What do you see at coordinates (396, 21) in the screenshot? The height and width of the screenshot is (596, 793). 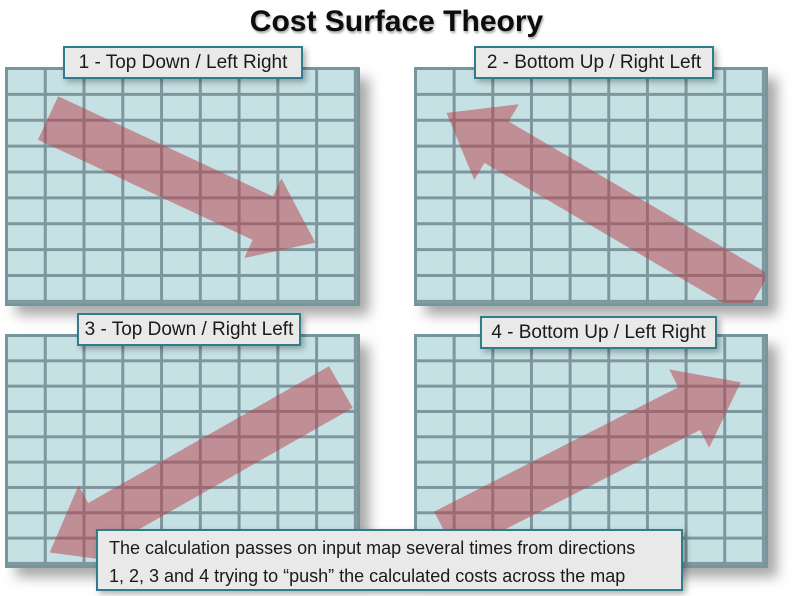 I see `page-title: Cost Surface Theory` at bounding box center [396, 21].